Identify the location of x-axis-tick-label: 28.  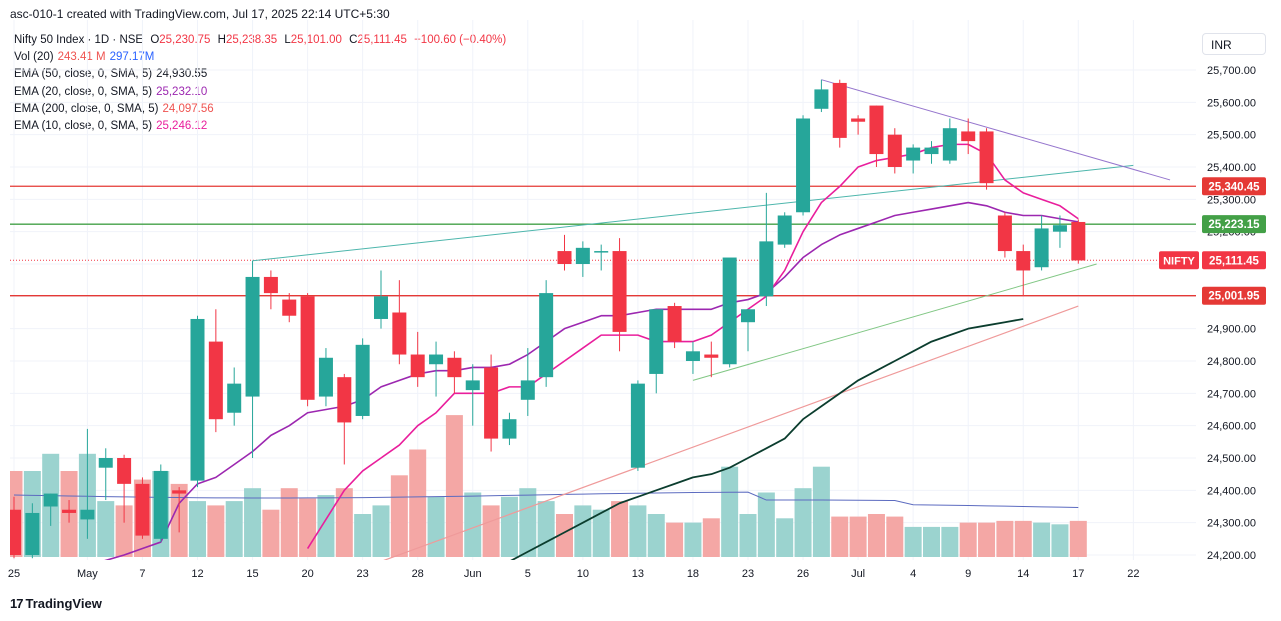
(418, 574).